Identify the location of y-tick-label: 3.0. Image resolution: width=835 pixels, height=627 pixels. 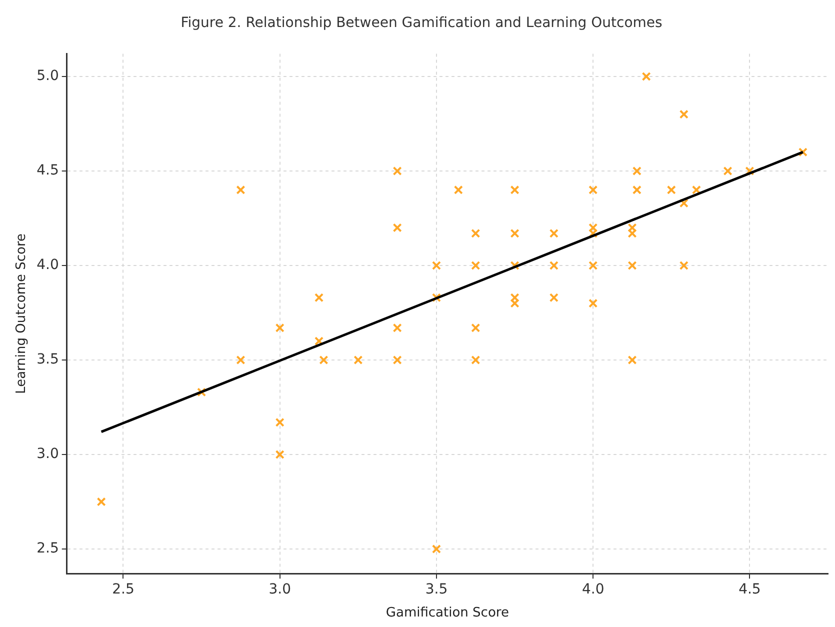
(47, 454).